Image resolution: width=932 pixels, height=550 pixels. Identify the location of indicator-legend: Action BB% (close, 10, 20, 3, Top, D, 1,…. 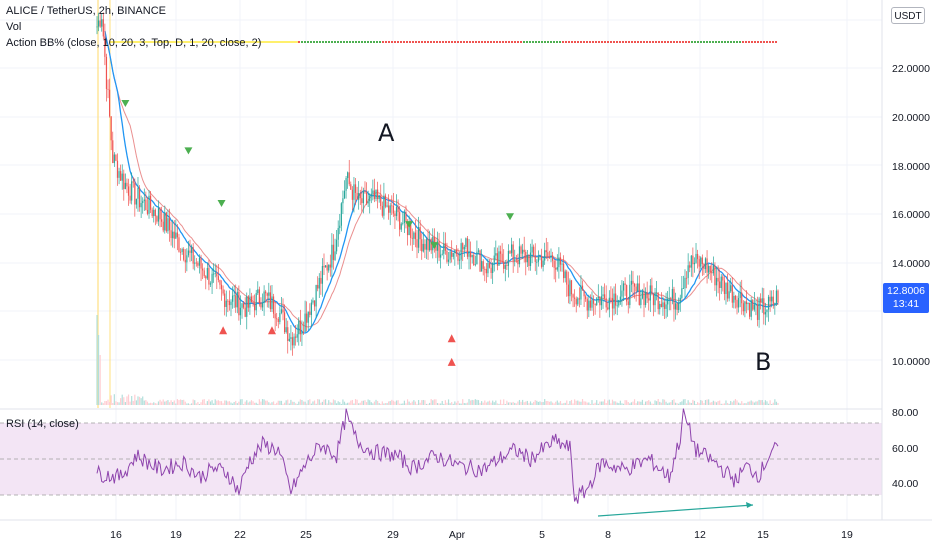
(134, 43).